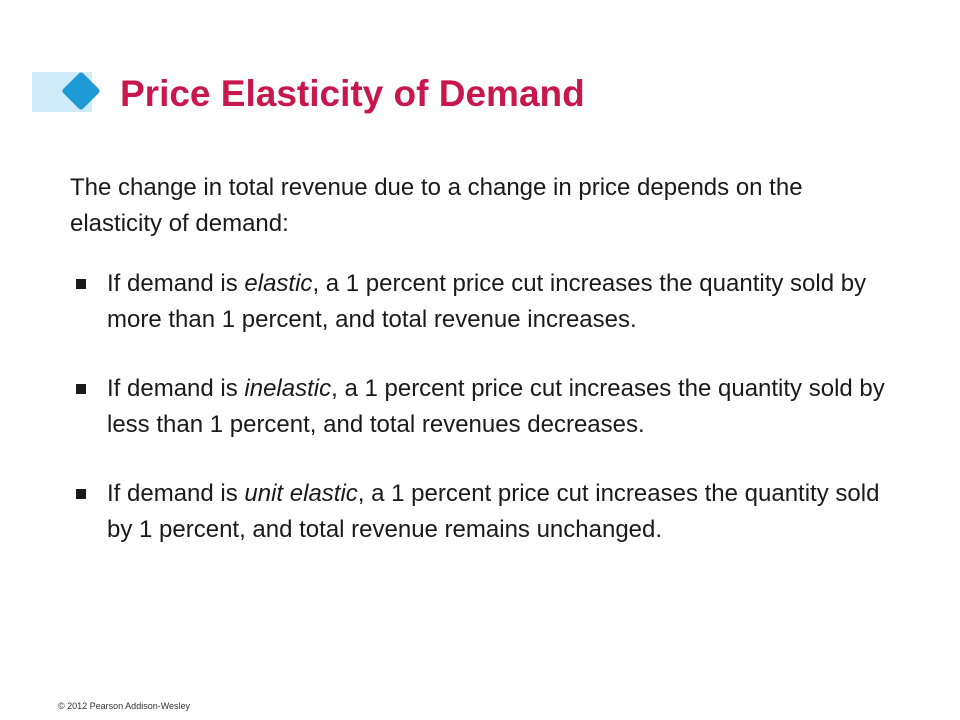 Image resolution: width=960 pixels, height=720 pixels. What do you see at coordinates (301, 493) in the screenshot?
I see `bullet-term: unit elastic` at bounding box center [301, 493].